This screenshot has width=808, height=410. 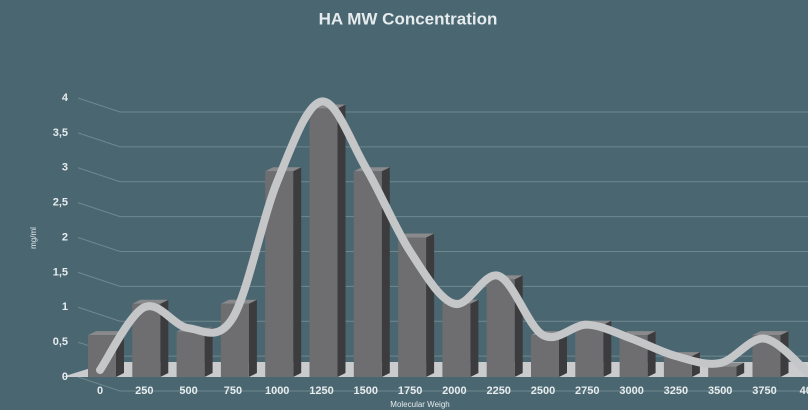 What do you see at coordinates (764, 391) in the screenshot?
I see `x-tick-label: 3750` at bounding box center [764, 391].